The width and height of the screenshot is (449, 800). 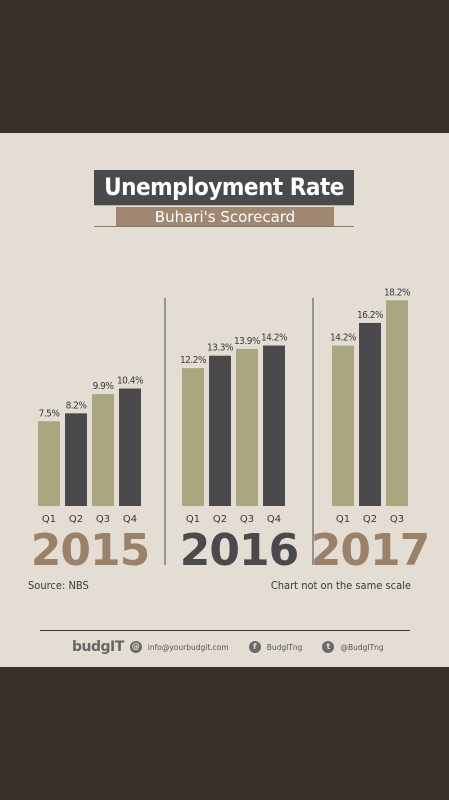 I want to click on footer-facebook: BudgITng, so click(x=284, y=647).